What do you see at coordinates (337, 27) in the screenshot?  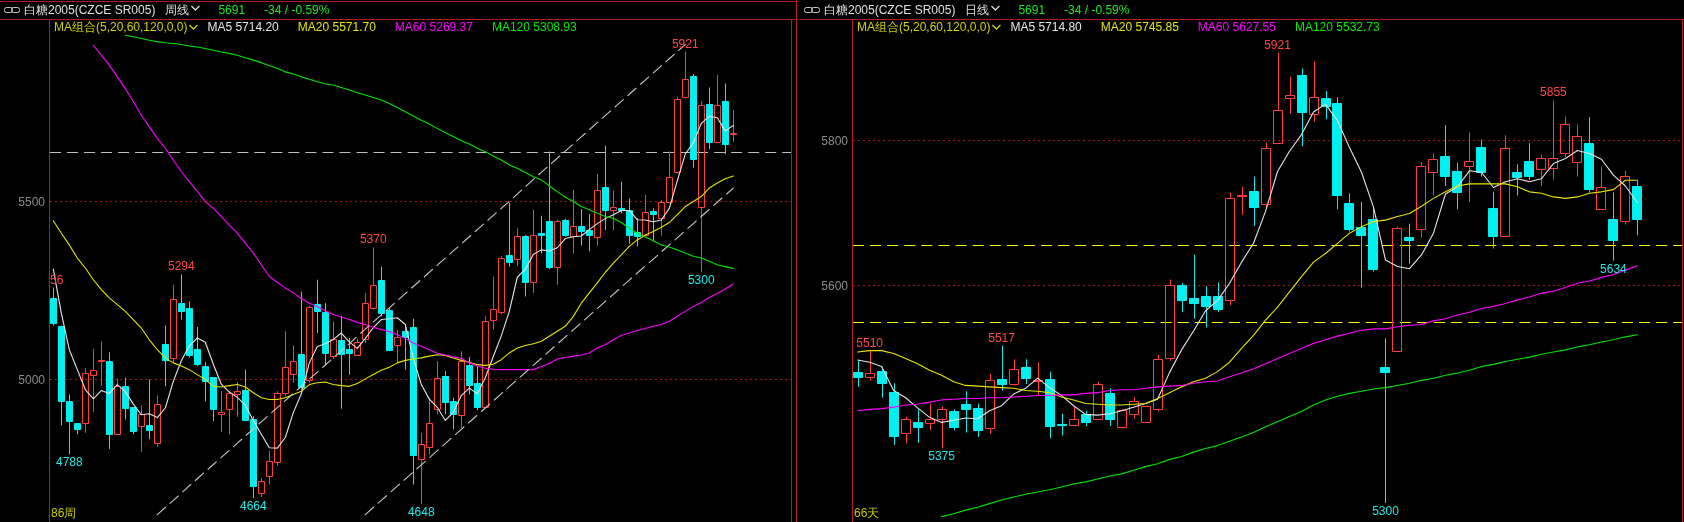 I see `text: MA20 5571.70` at bounding box center [337, 27].